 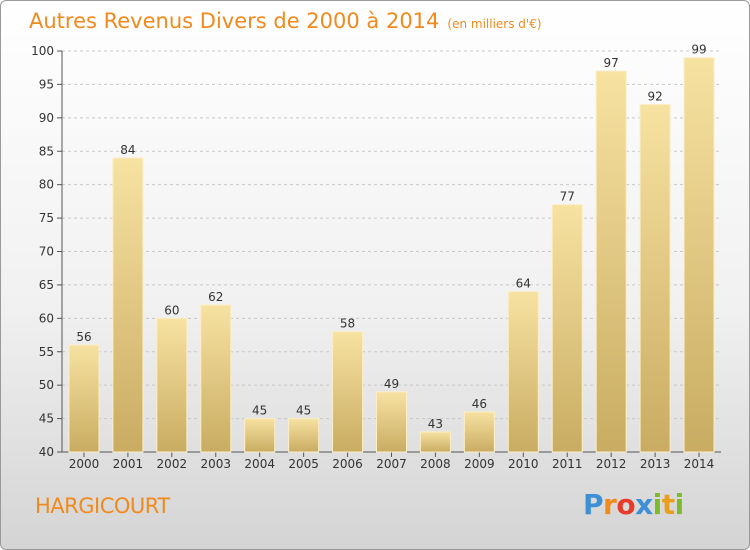 I want to click on x-tick-label: 2009, so click(x=479, y=464).